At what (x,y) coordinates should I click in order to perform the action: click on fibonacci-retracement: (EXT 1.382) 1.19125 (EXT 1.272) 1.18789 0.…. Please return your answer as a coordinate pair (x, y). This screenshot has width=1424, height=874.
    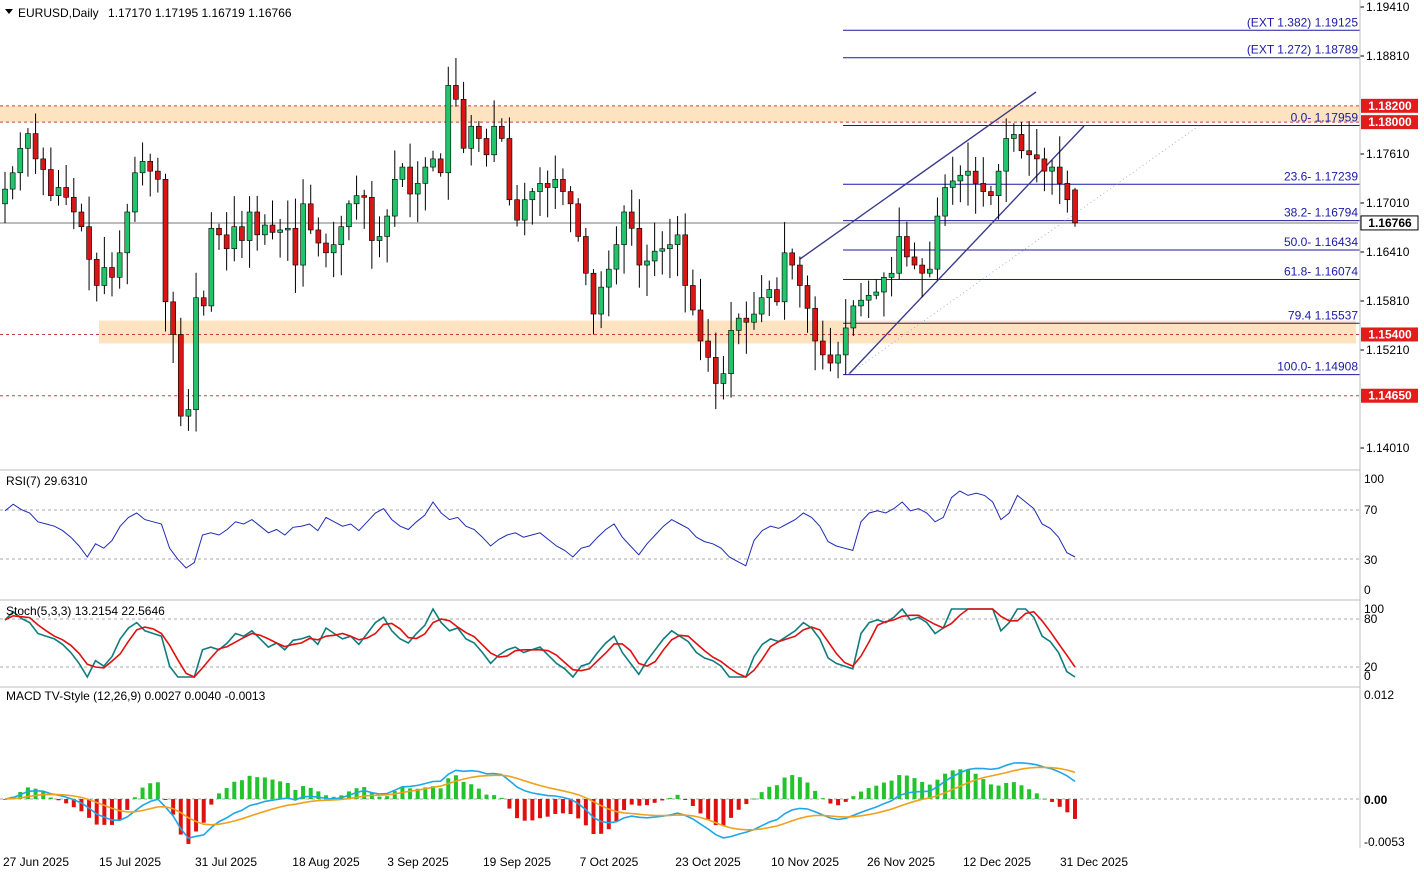
    Looking at the image, I should click on (1101, 195).